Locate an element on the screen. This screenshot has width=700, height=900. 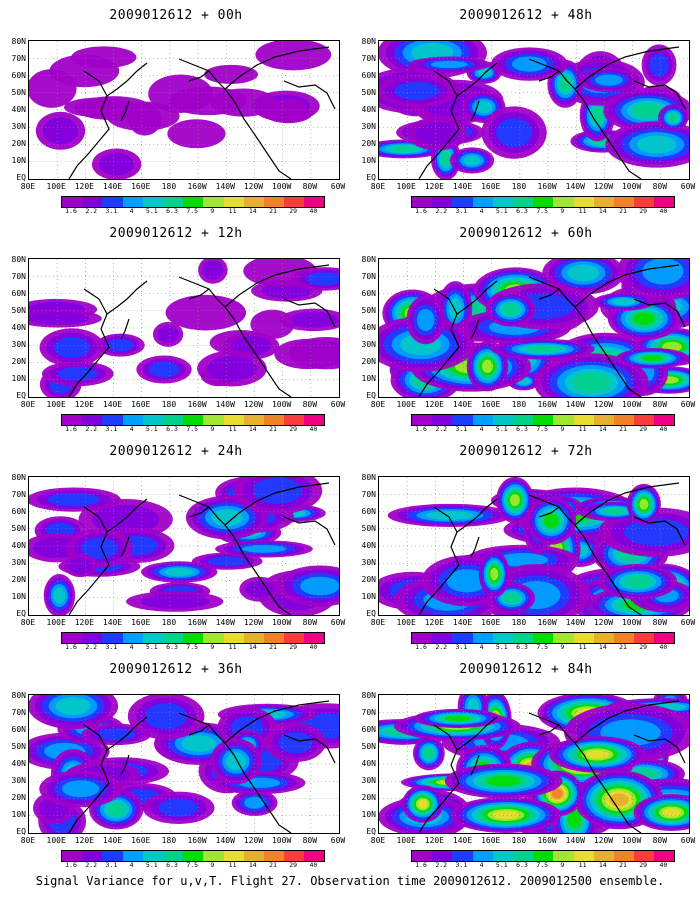
panel-title: 2009012612 + 12h is located at coordinates (176, 233).